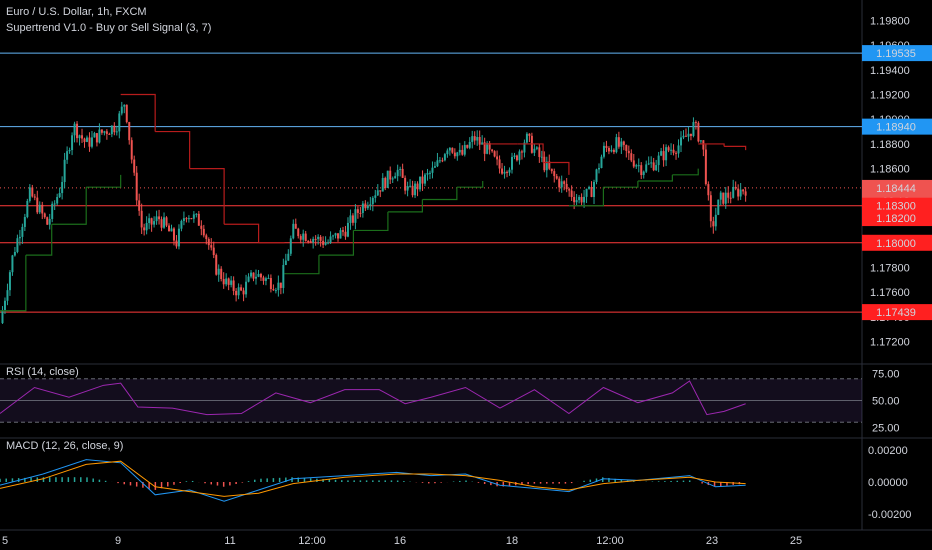  I want to click on time-tick: 25, so click(796, 541).